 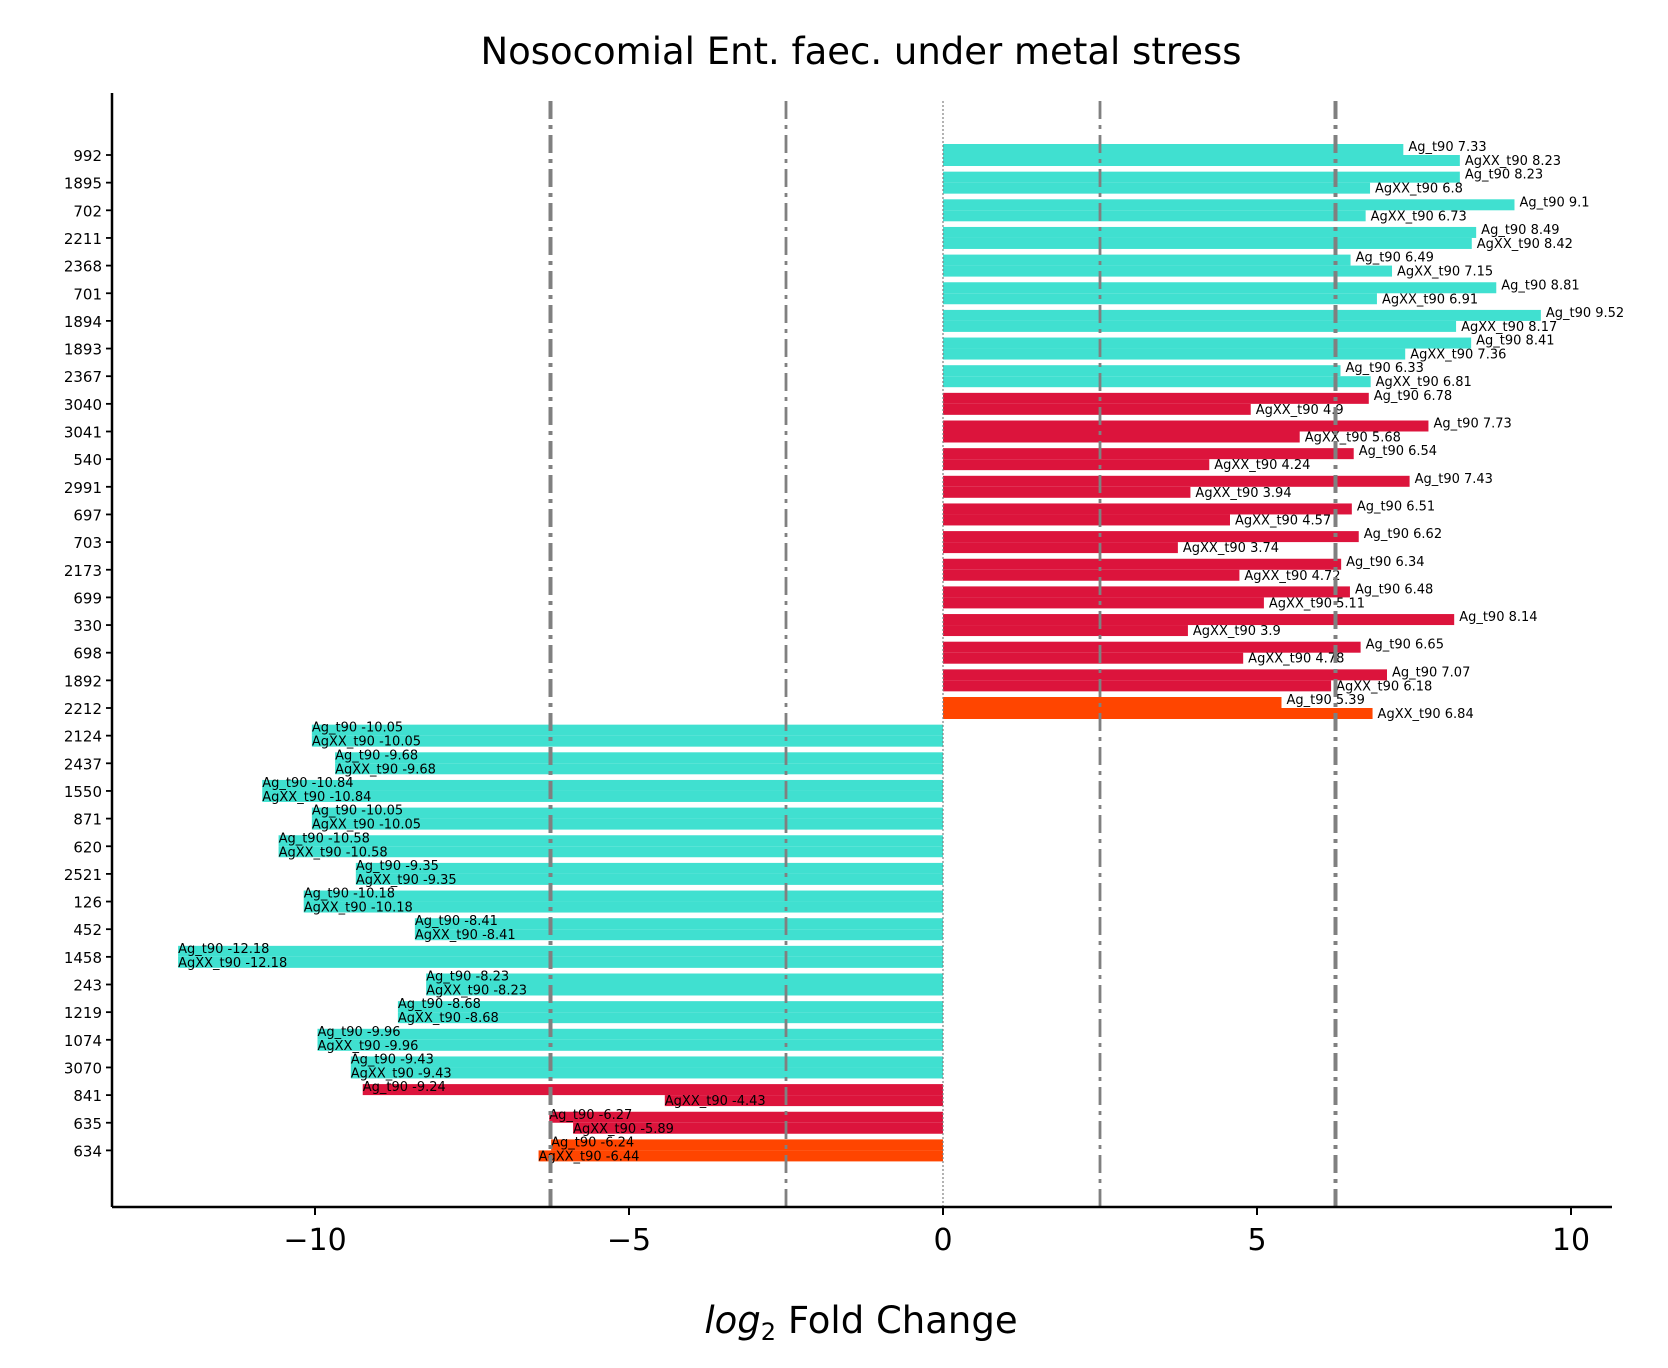 What do you see at coordinates (316, 797) in the screenshot?
I see `bar-label: AgXX_t90 -10.84` at bounding box center [316, 797].